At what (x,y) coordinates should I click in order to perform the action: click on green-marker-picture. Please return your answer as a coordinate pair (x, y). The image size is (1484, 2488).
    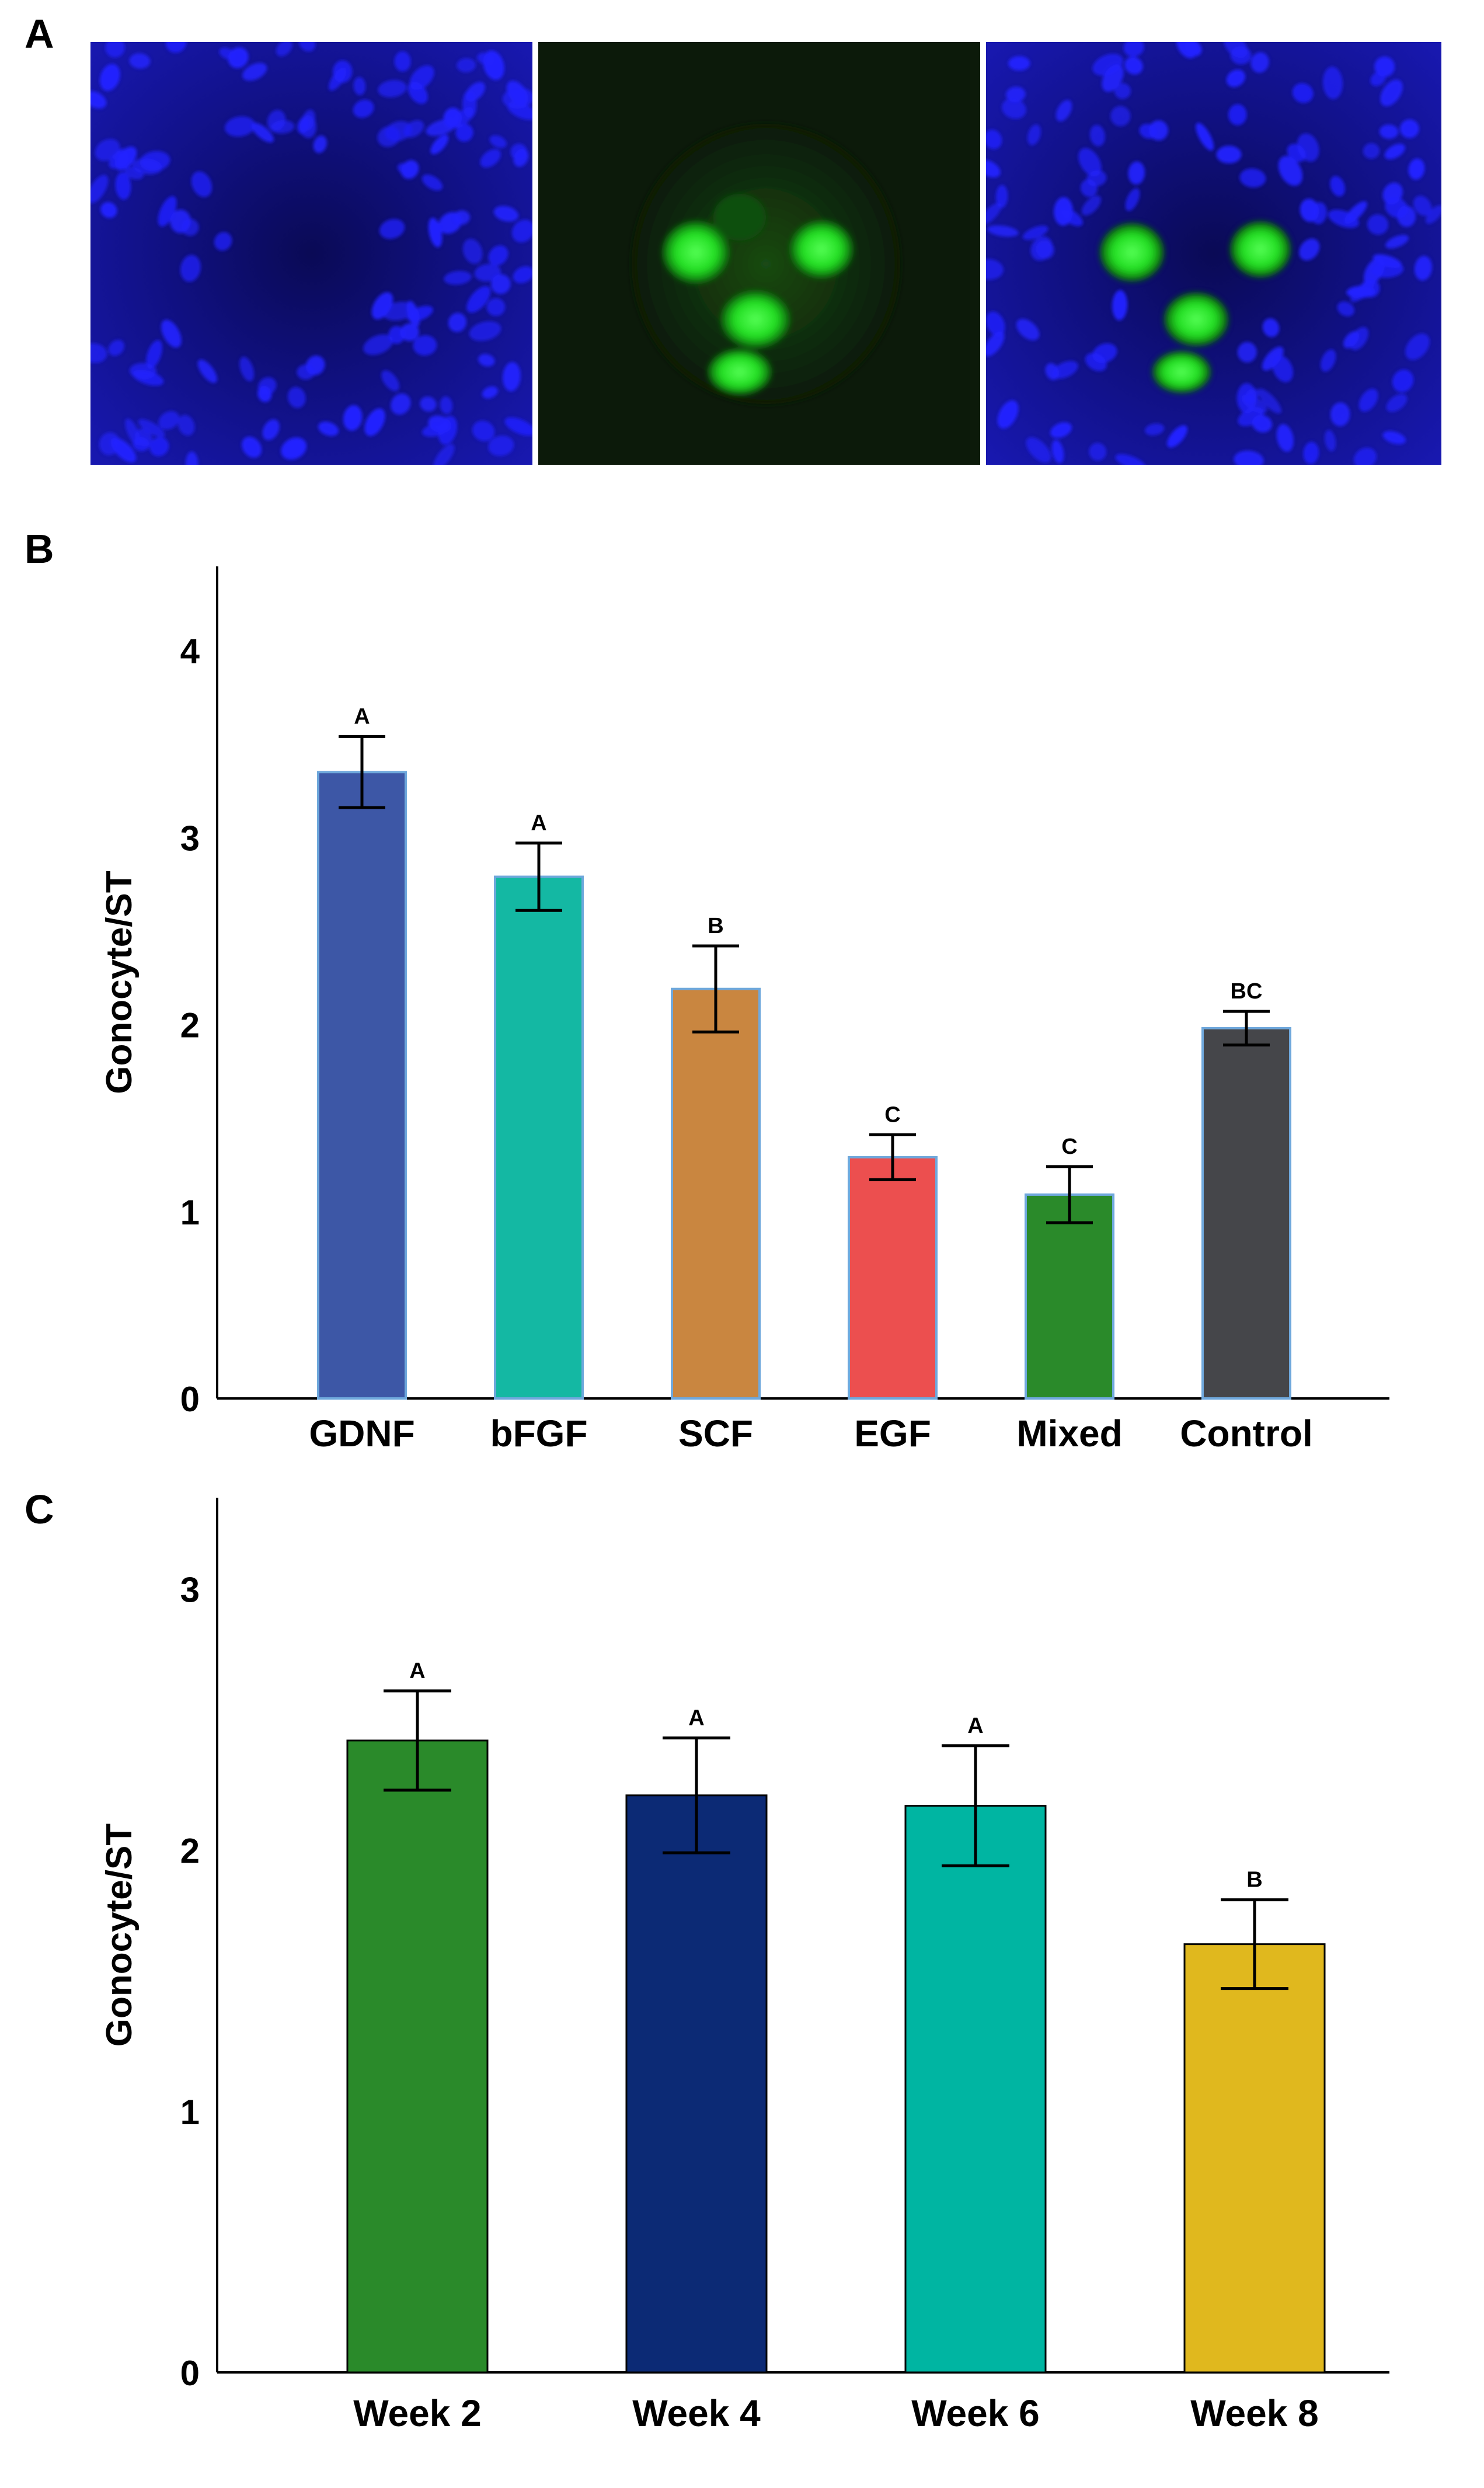
    Looking at the image, I should click on (759, 253).